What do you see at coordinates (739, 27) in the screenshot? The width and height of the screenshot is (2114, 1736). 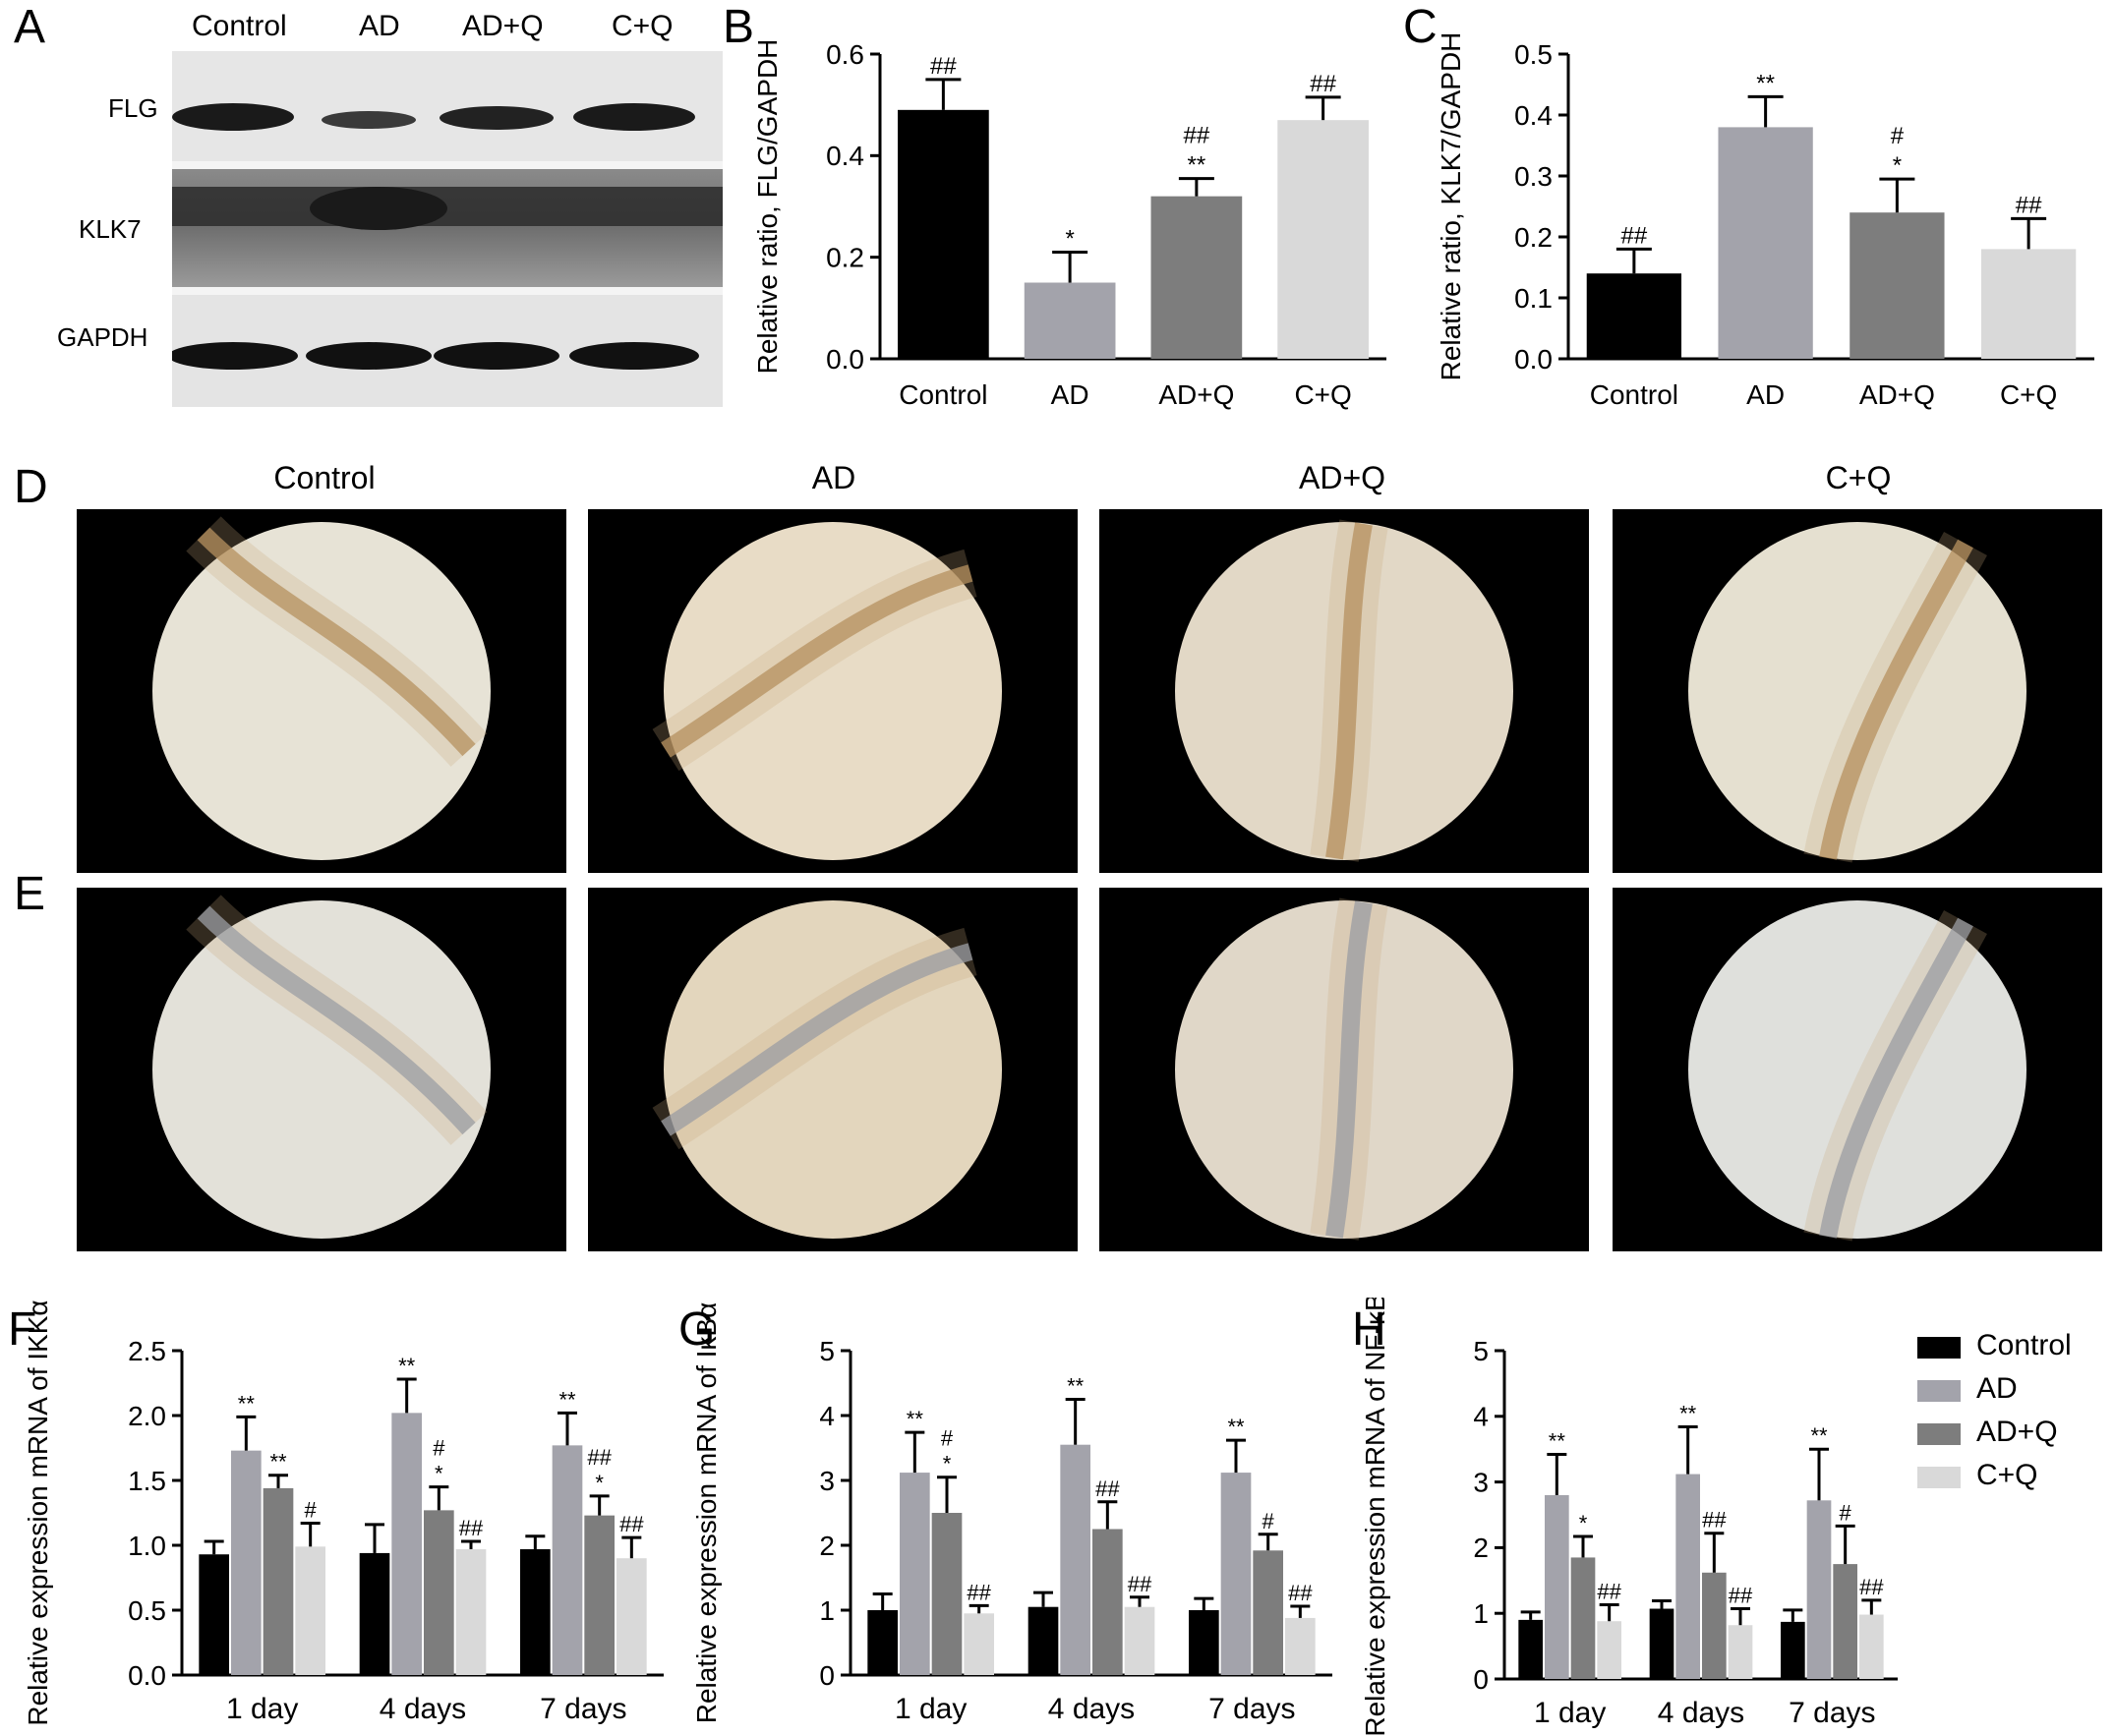 I see `panel-label-b: B` at bounding box center [739, 27].